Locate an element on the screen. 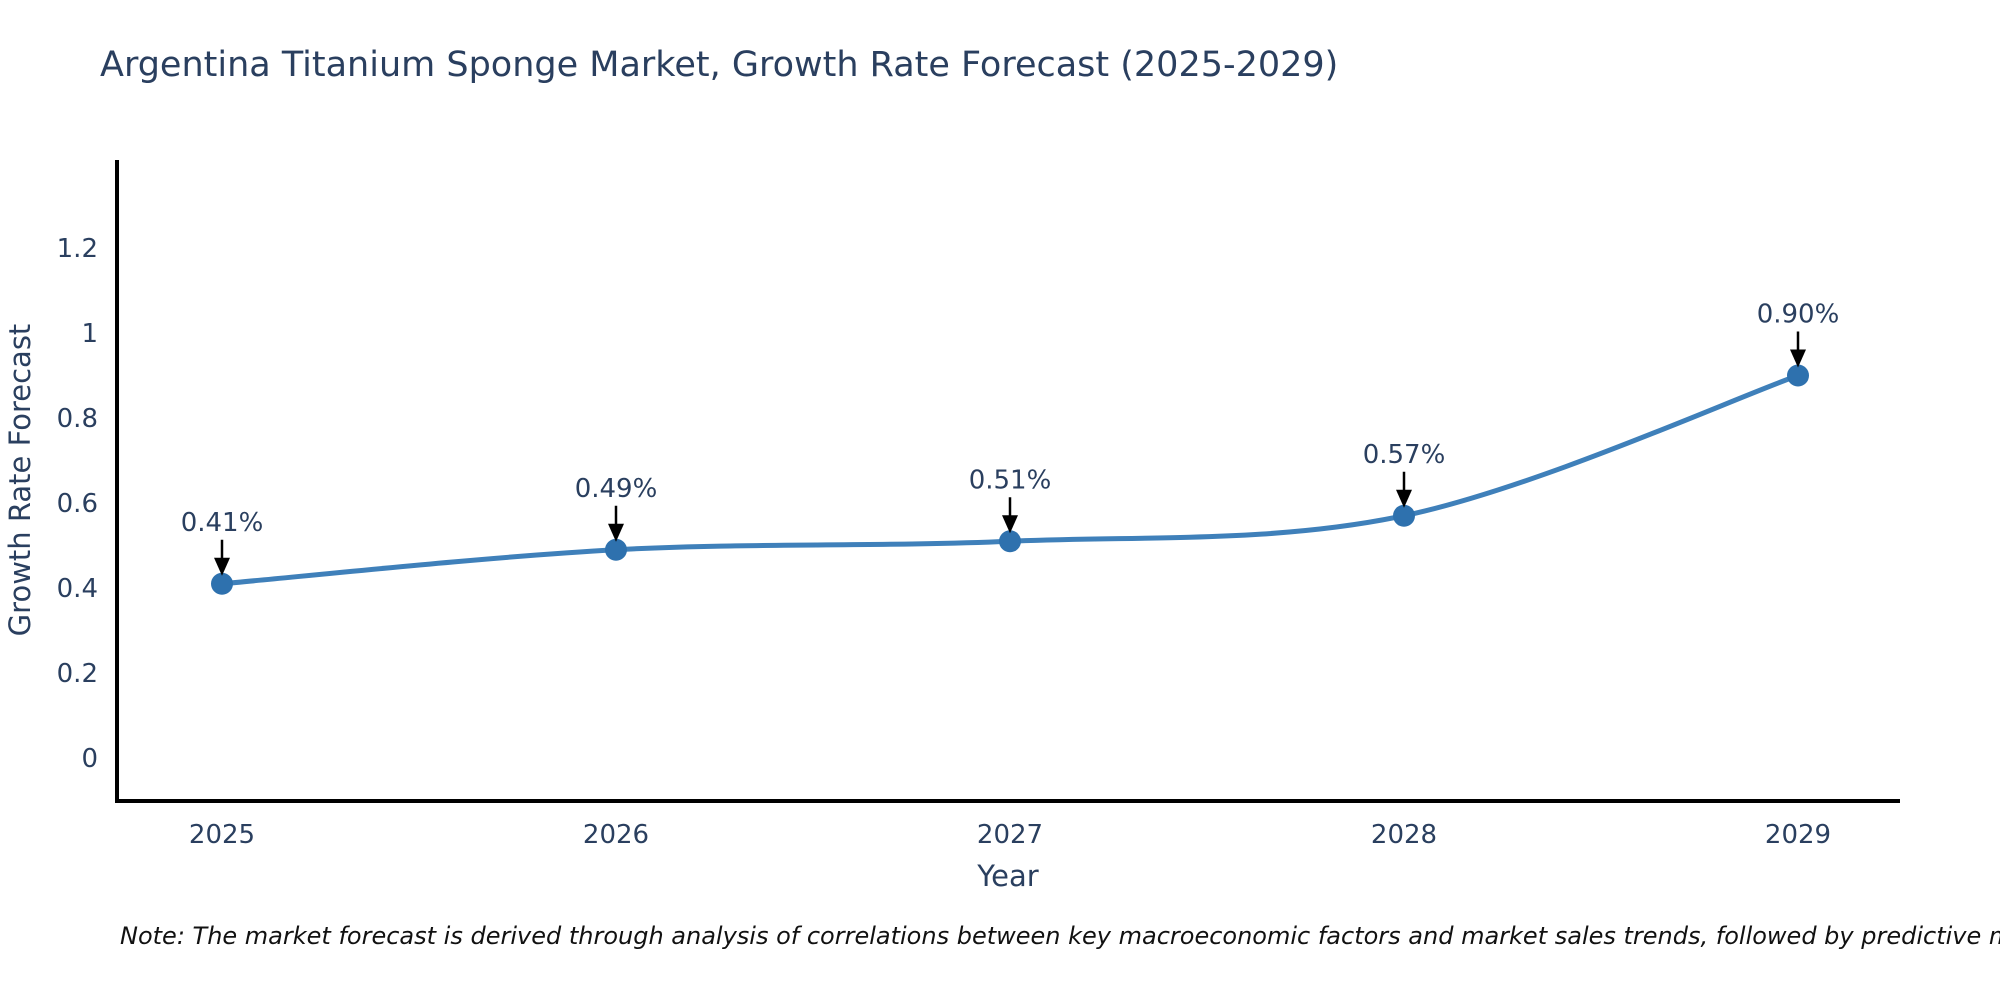 The image size is (2000, 1000). point-annotation: 0.41% is located at coordinates (222, 542).